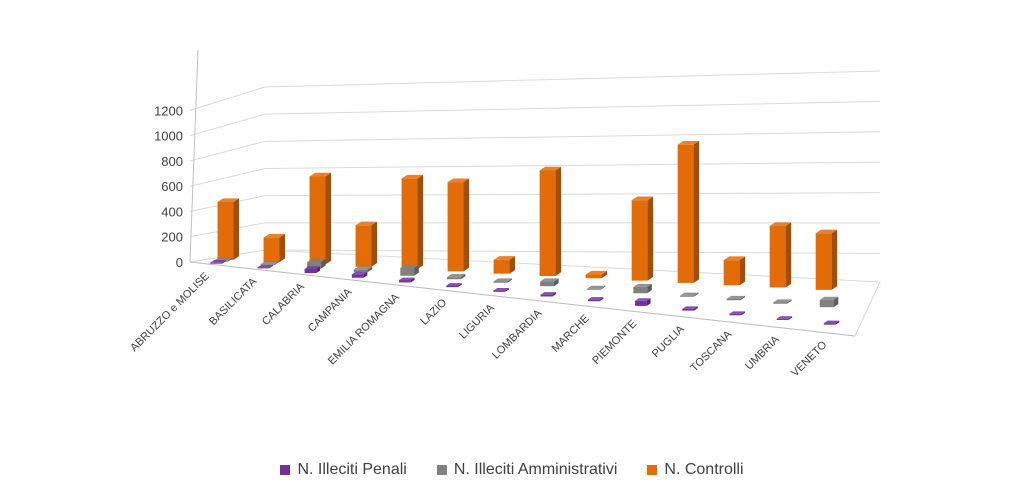 This screenshot has width=1024, height=495. Describe the element at coordinates (283, 303) in the screenshot. I see `category-label: CALABRIA` at that location.